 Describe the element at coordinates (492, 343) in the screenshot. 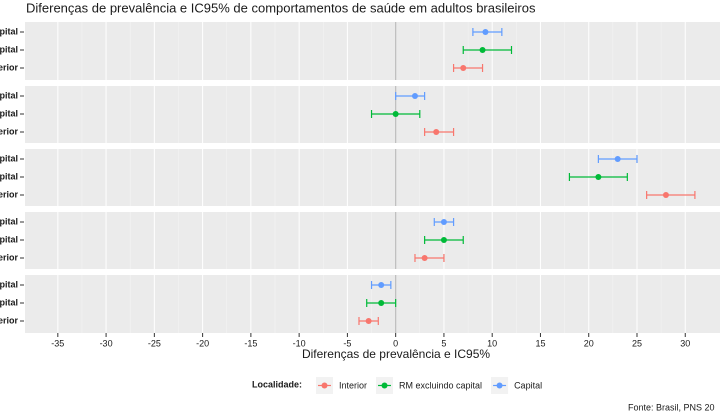

I see `x-tick-label: 10` at that location.